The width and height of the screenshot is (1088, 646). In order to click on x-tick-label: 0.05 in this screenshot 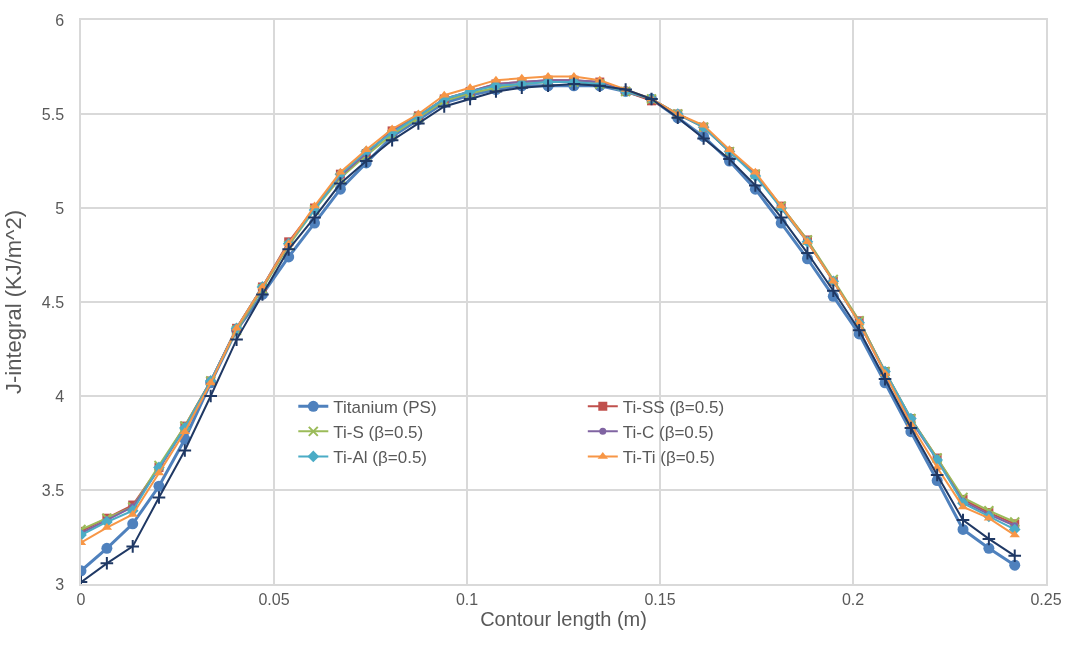, I will do `click(274, 599)`.